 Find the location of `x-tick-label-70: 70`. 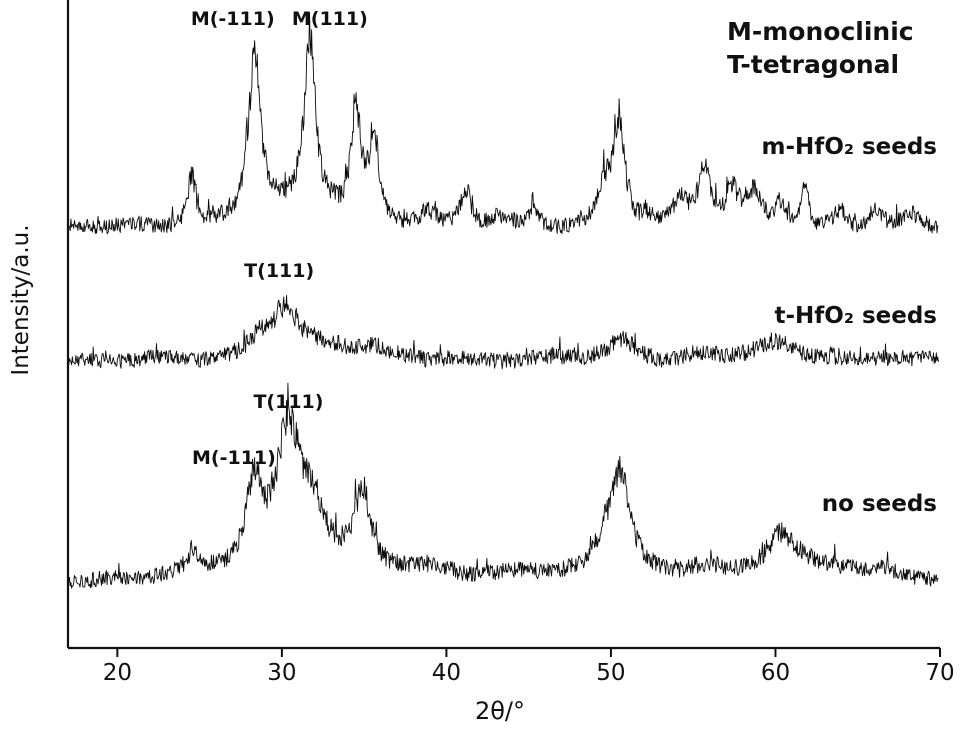

x-tick-label-70: 70 is located at coordinates (940, 673).